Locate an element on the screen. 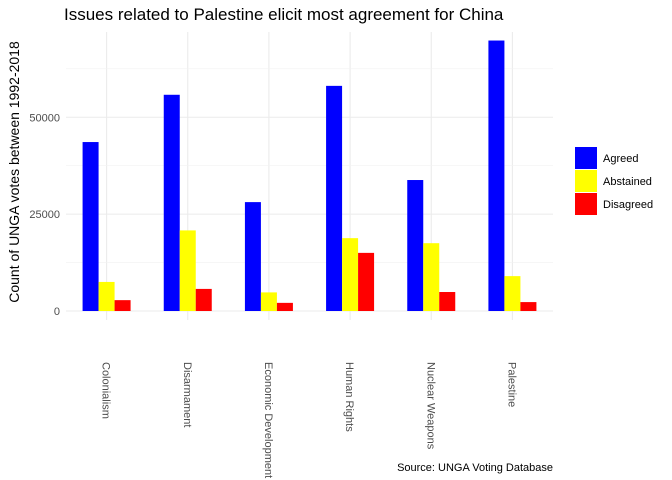  x-tick-label: Palestine is located at coordinates (511, 384).